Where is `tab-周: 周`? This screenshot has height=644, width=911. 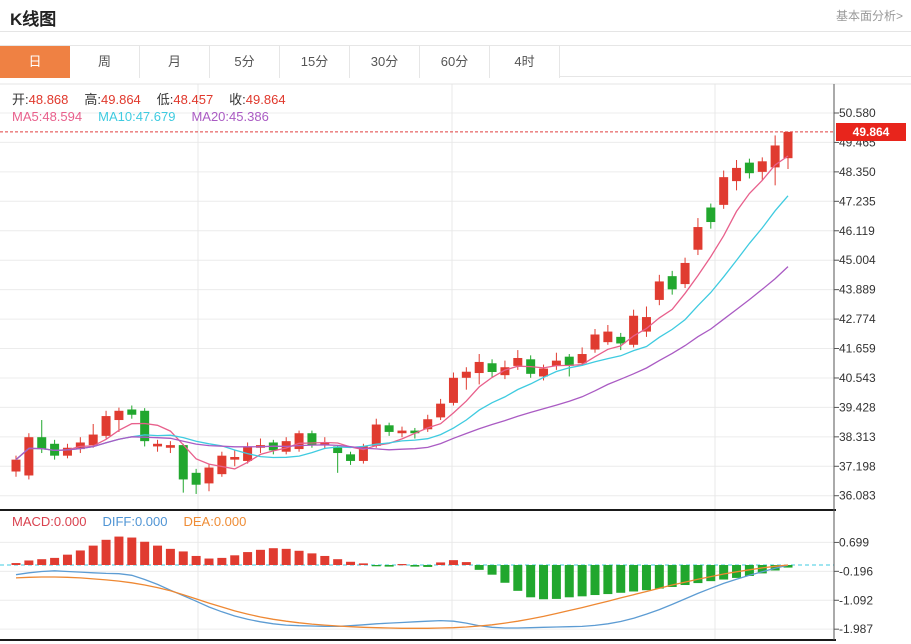
tab-周: 周 is located at coordinates (105, 62).